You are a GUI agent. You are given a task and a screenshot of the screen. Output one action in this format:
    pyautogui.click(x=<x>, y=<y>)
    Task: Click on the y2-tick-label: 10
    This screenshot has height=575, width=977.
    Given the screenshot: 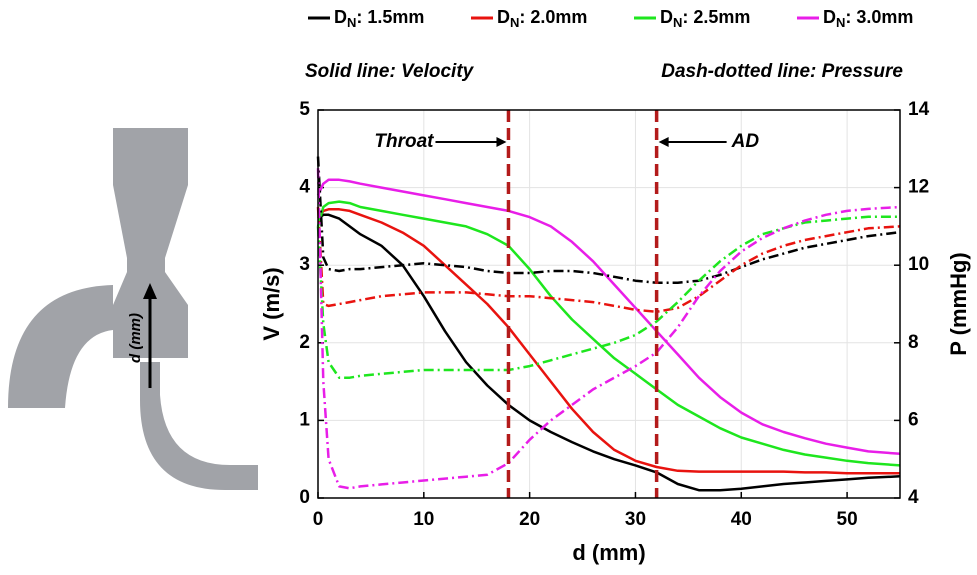 What is the action you would take?
    pyautogui.click(x=918, y=264)
    